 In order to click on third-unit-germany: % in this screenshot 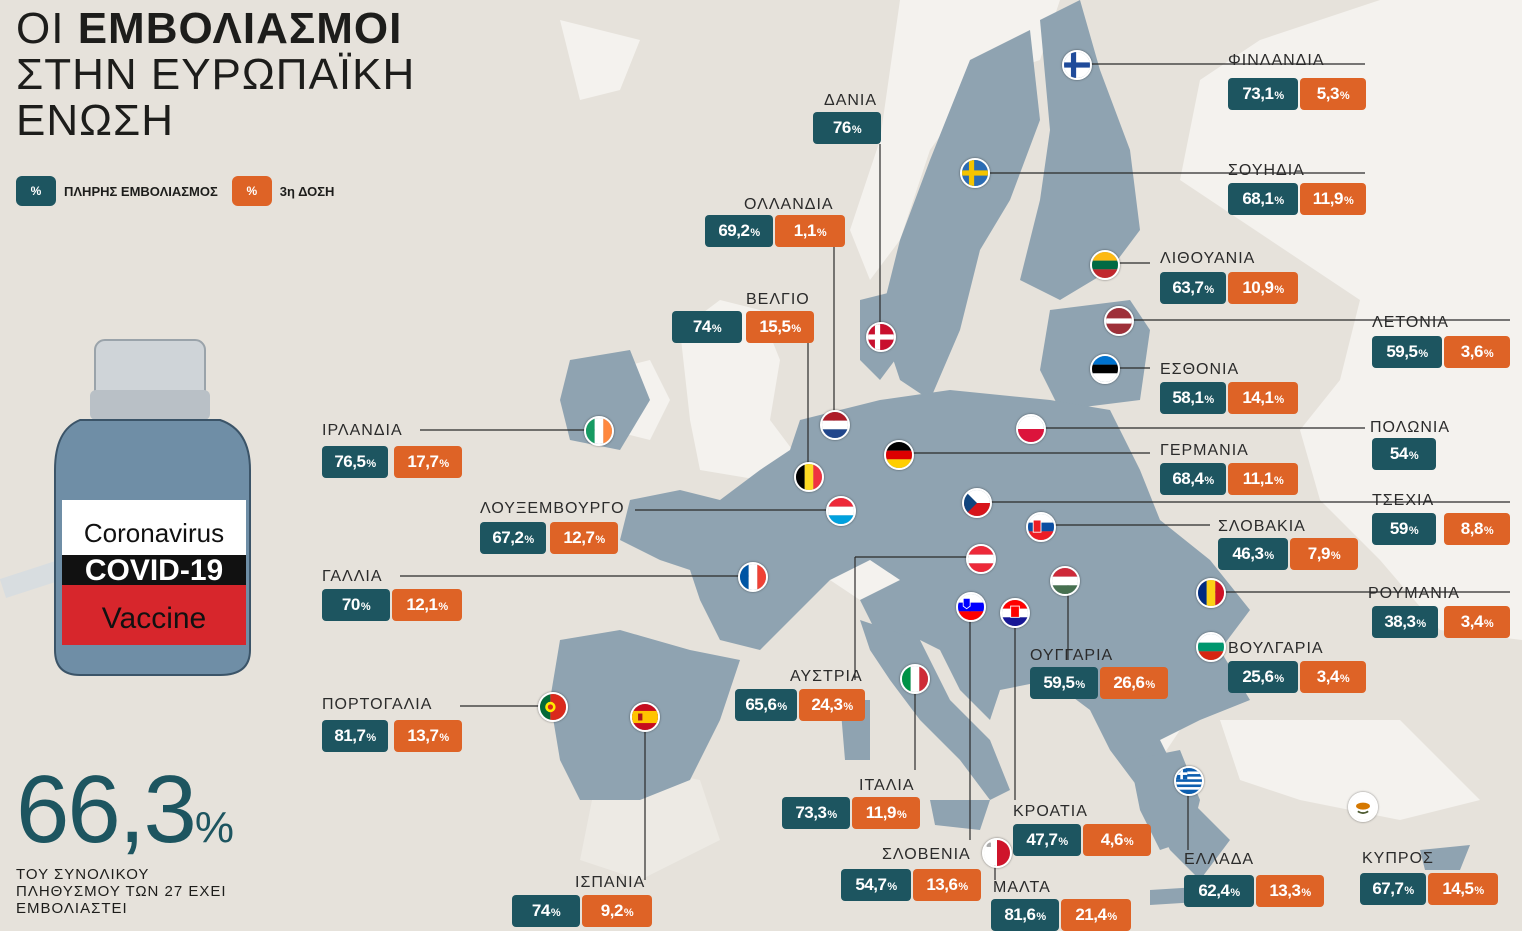, I will do `click(1278, 481)`.